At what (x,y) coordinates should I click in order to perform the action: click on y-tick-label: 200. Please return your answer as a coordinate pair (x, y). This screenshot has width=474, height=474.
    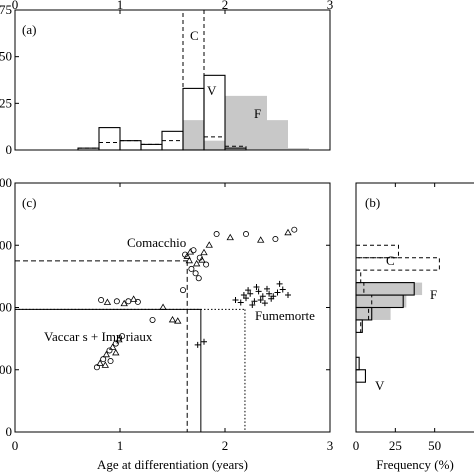
    Looking at the image, I should click on (6, 307).